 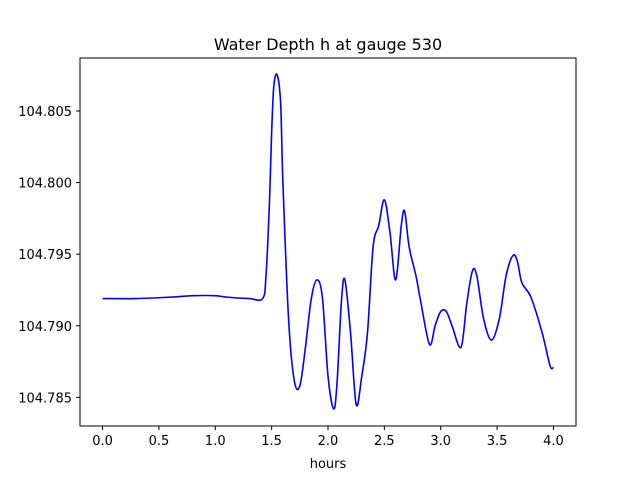 What do you see at coordinates (45, 112) in the screenshot?
I see `y-tick-label: 104.805` at bounding box center [45, 112].